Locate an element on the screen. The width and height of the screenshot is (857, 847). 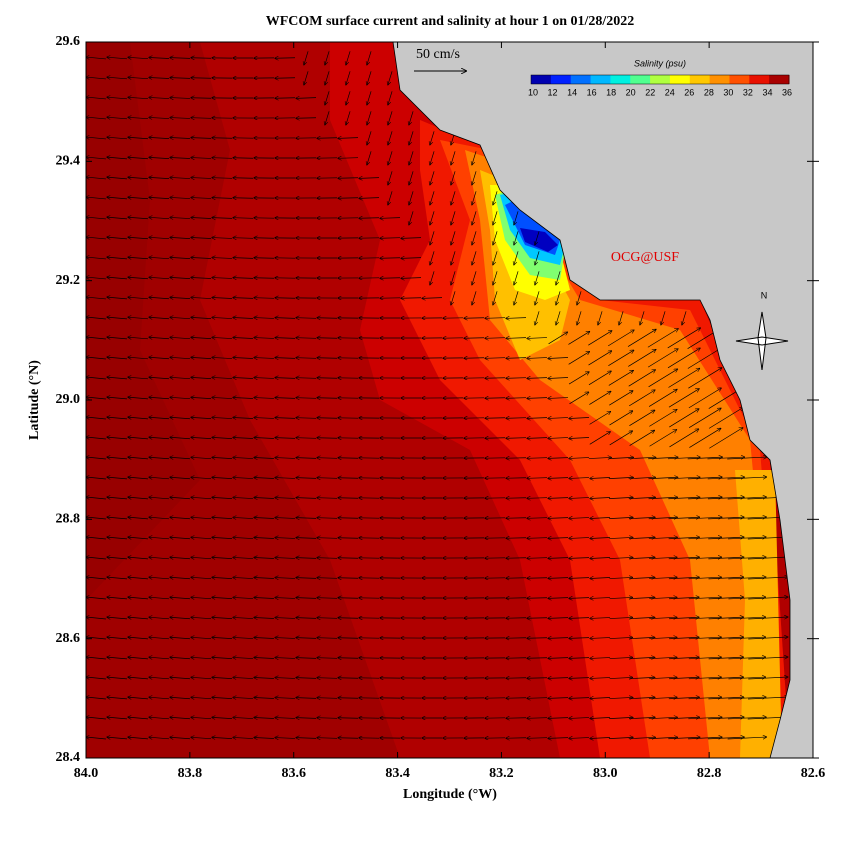
y-tick-label: 29.6 is located at coordinates (68, 41).